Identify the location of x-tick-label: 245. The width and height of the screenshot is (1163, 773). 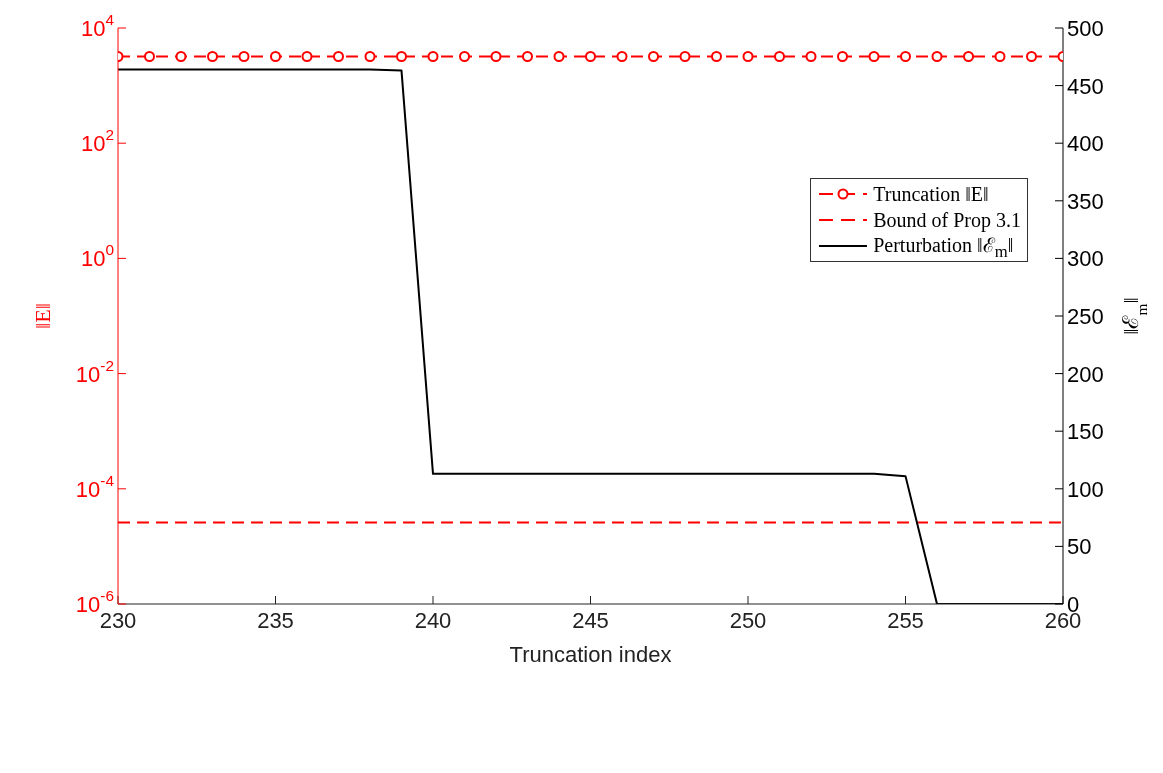
(590, 620).